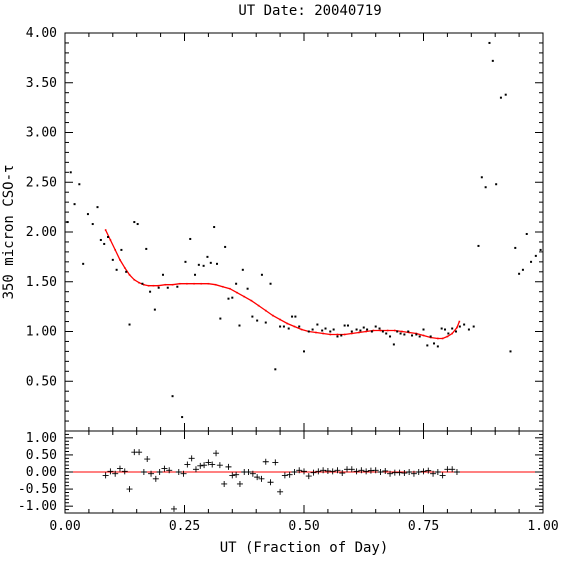 Image resolution: width=574 pixels, height=574 pixels. Describe the element at coordinates (309, 11) in the screenshot. I see `chart-title: UT Date: 20040719` at that location.